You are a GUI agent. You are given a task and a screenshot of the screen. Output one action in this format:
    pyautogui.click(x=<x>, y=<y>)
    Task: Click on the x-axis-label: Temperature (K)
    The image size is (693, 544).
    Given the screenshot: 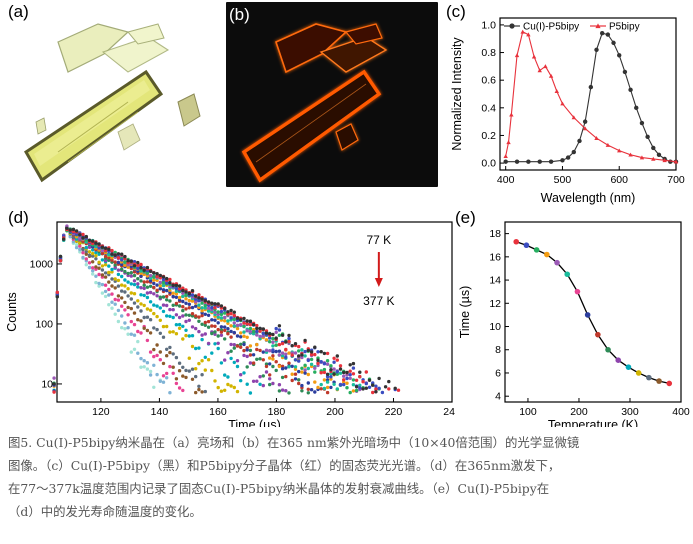 What is the action you would take?
    pyautogui.click(x=593, y=422)
    